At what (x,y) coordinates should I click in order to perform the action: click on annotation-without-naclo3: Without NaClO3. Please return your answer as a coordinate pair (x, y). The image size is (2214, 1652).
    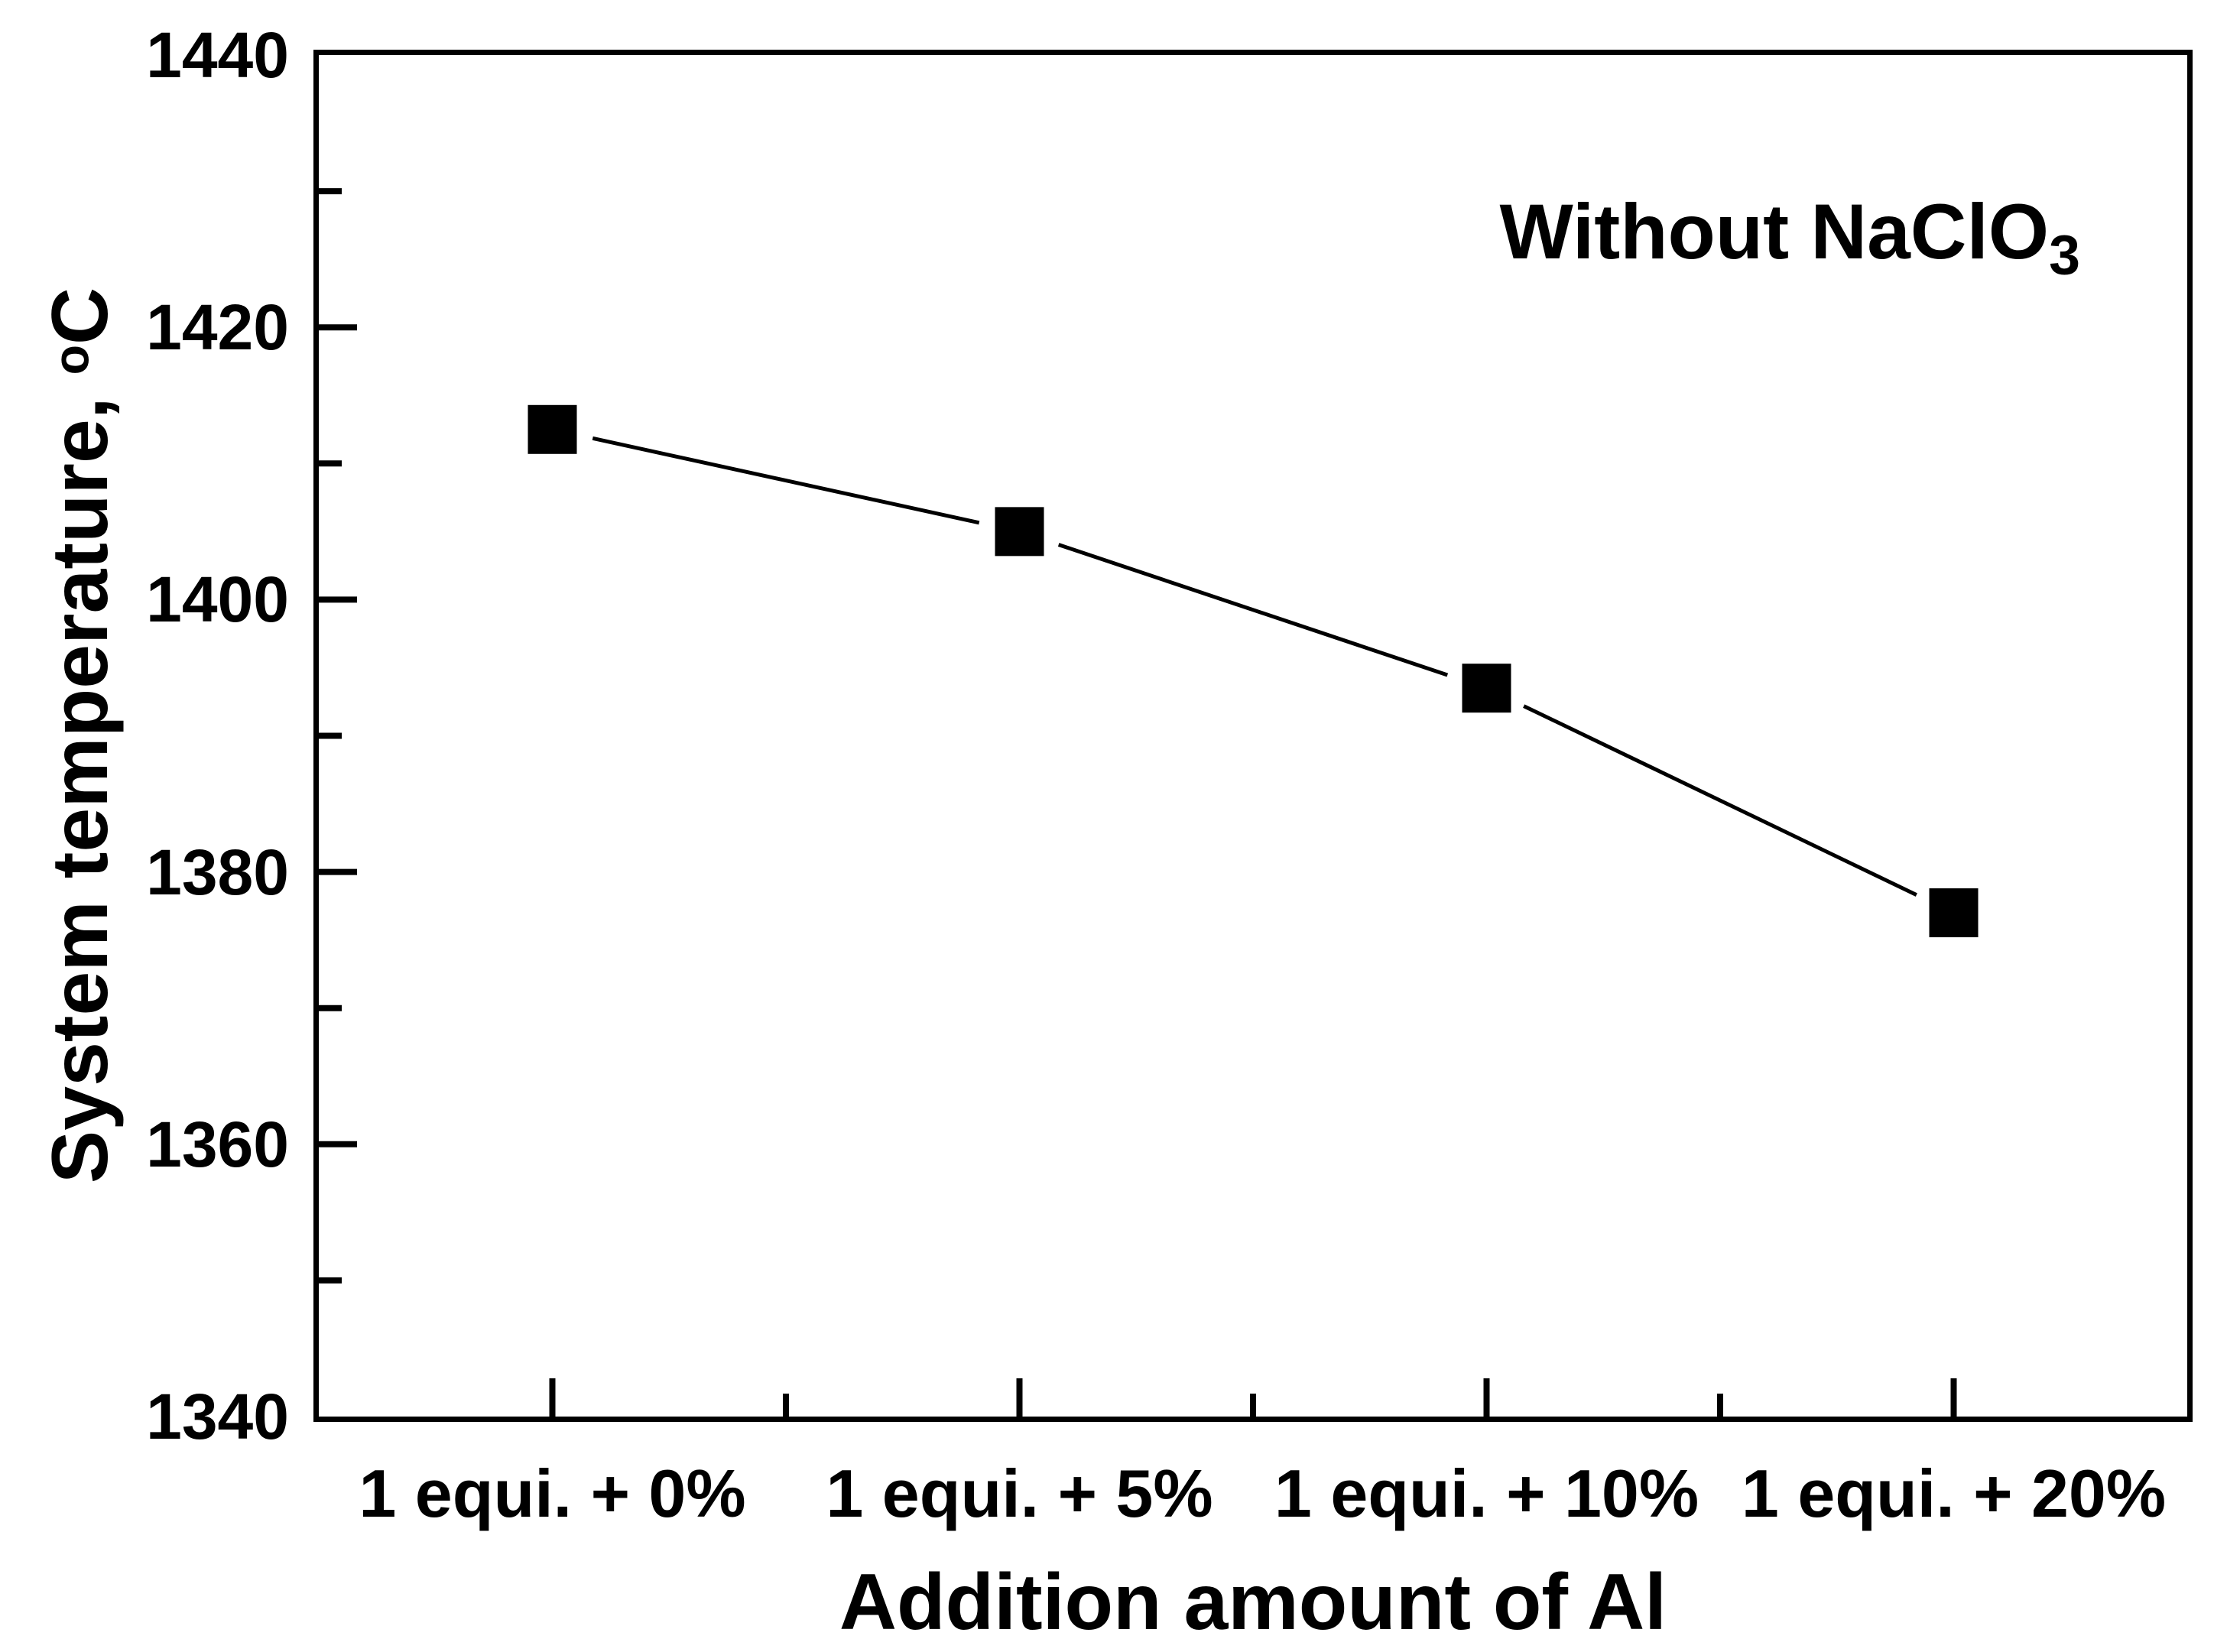
    Looking at the image, I should click on (1790, 238).